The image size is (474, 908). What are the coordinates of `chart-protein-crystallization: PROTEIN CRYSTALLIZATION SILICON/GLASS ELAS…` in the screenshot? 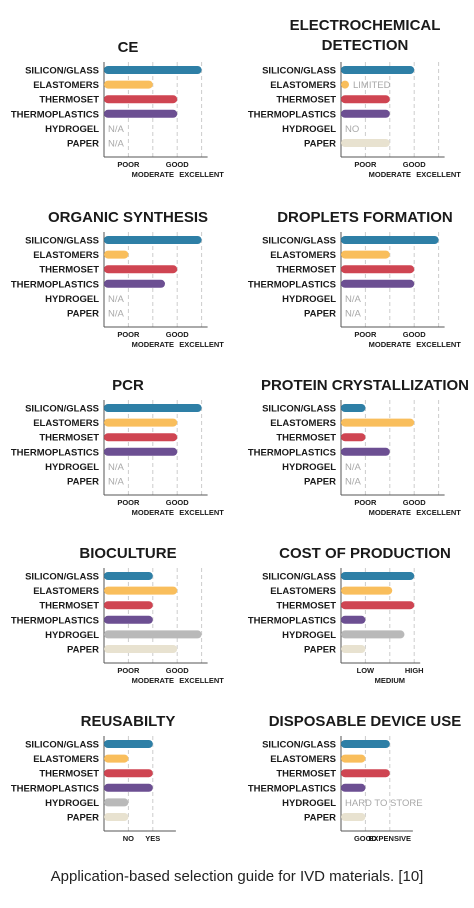 It's located at (358, 447).